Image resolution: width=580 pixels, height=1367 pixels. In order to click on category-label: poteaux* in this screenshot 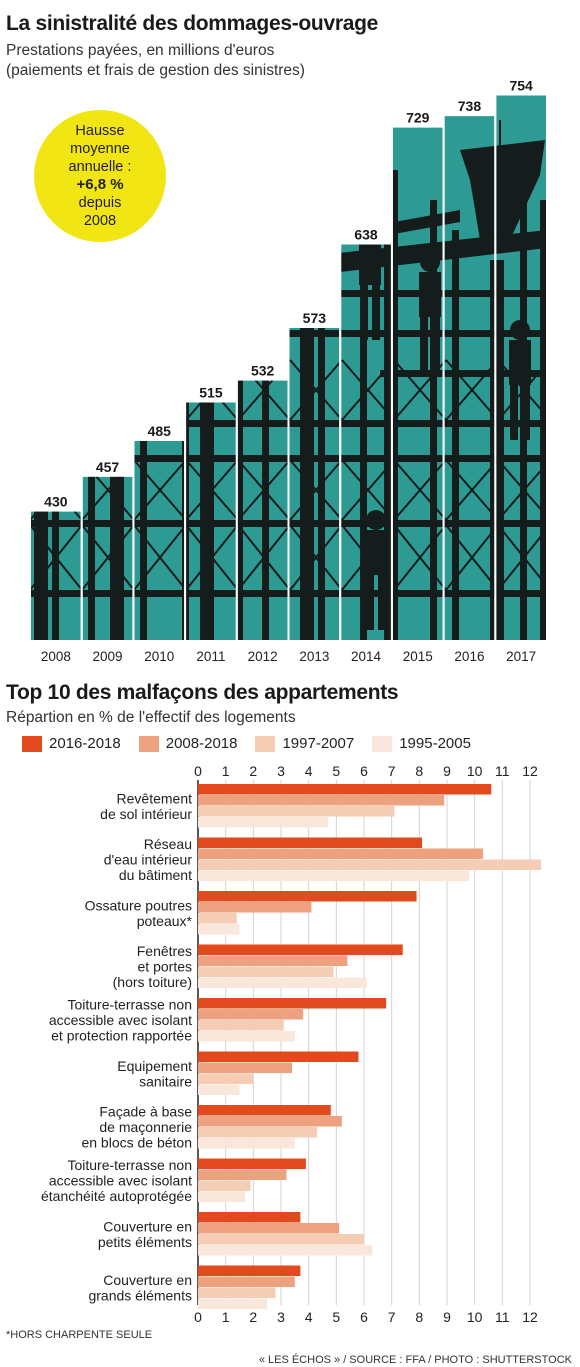, I will do `click(165, 921)`.